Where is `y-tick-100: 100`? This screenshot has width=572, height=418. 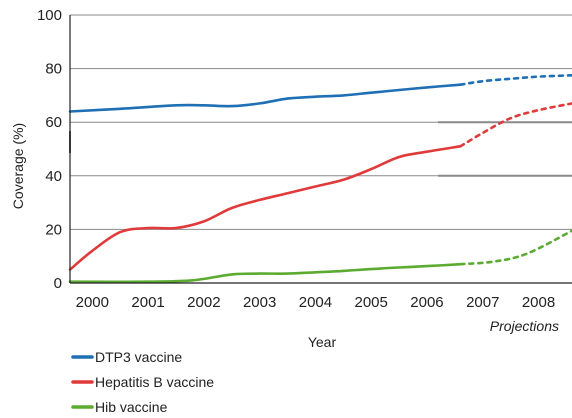 y-tick-100: 100 is located at coordinates (49, 15).